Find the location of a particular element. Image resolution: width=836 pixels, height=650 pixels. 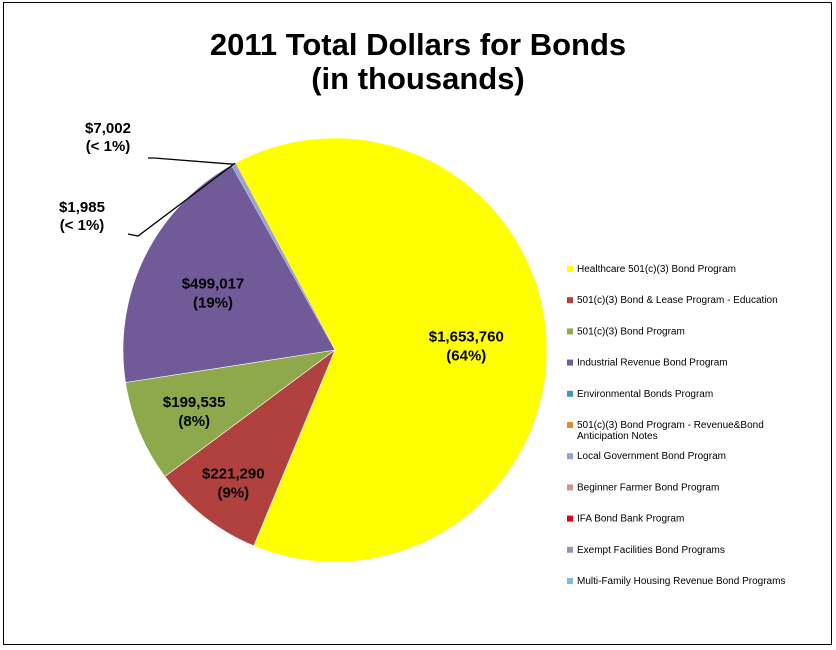

legend-item-501-c-3-bond-program: 501(c)(3) Bond Program is located at coordinates (626, 331).